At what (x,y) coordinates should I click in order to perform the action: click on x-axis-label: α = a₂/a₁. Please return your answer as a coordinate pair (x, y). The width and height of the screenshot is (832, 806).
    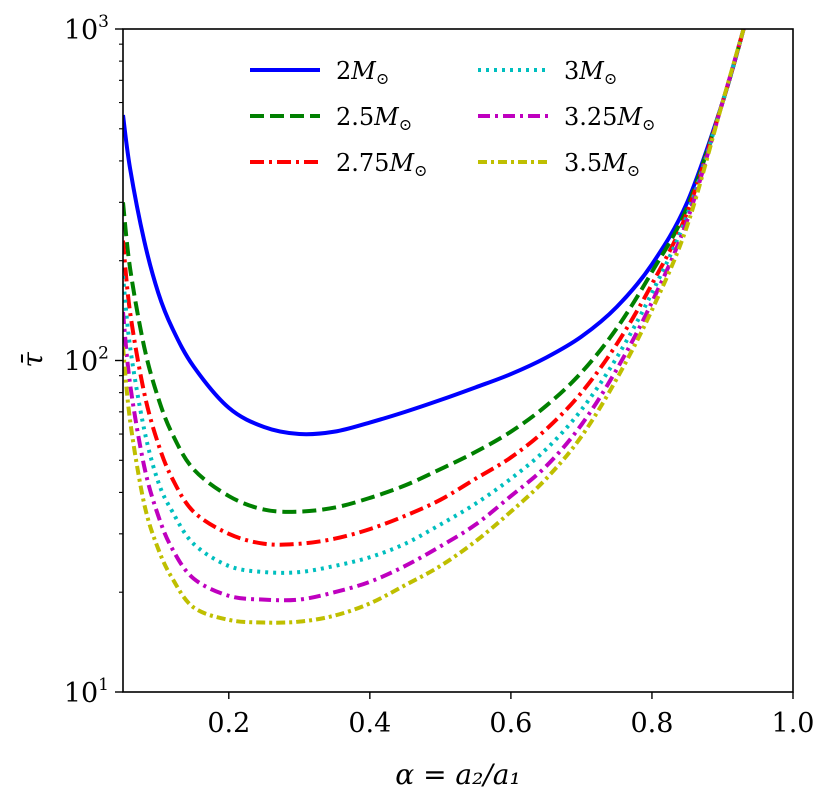
    Looking at the image, I should click on (457, 774).